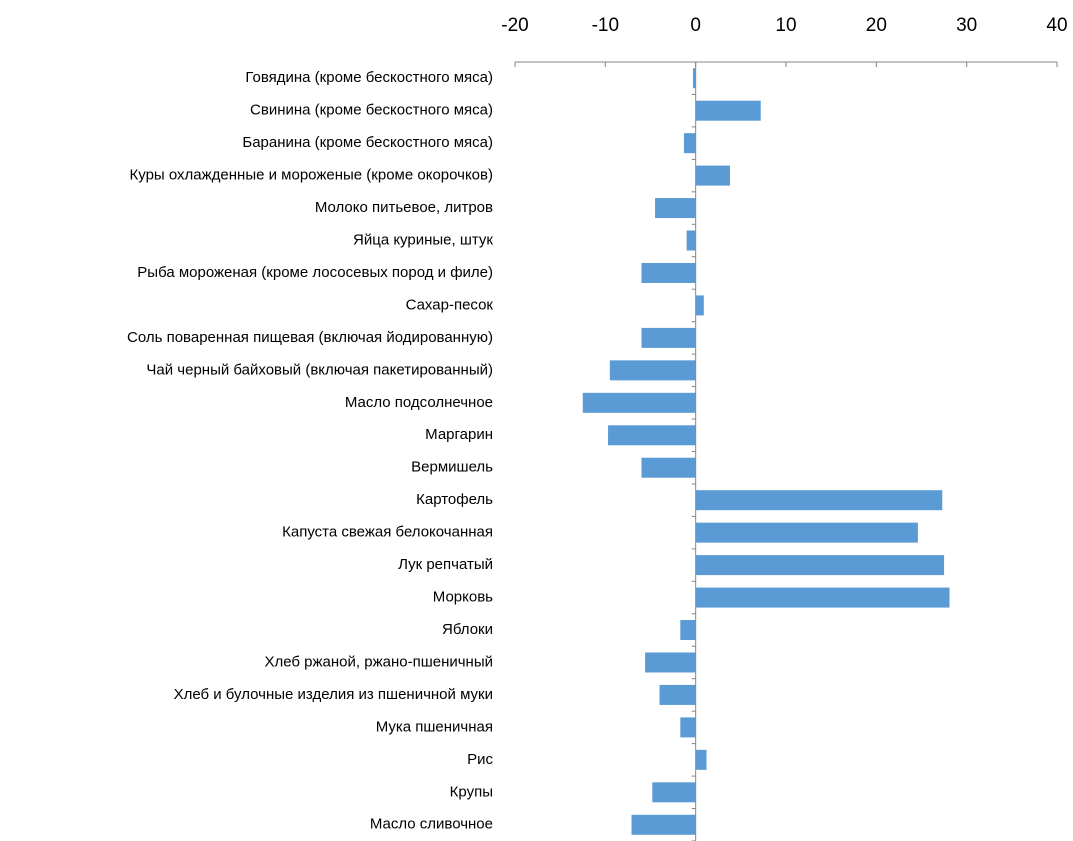  I want to click on y-tick-label: Мука пшеничная, so click(434, 726).